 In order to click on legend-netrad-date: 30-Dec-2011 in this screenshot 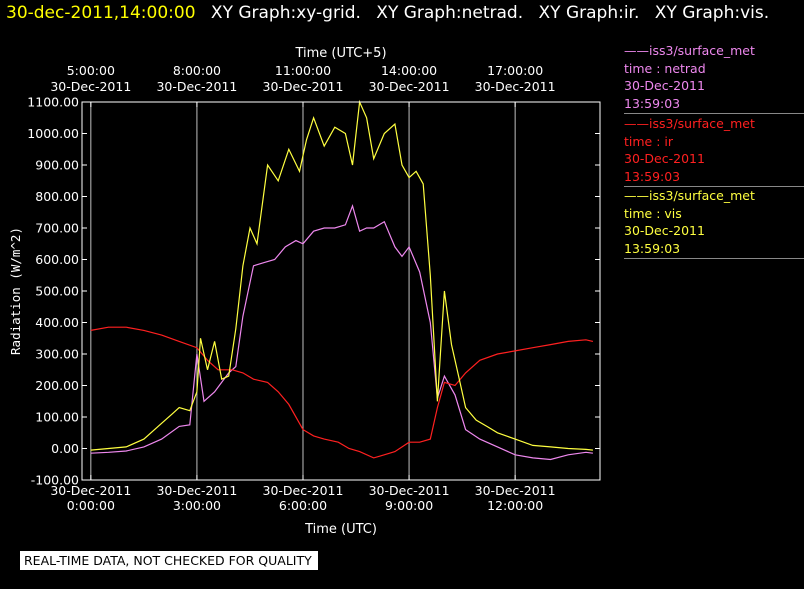, I will do `click(664, 85)`.